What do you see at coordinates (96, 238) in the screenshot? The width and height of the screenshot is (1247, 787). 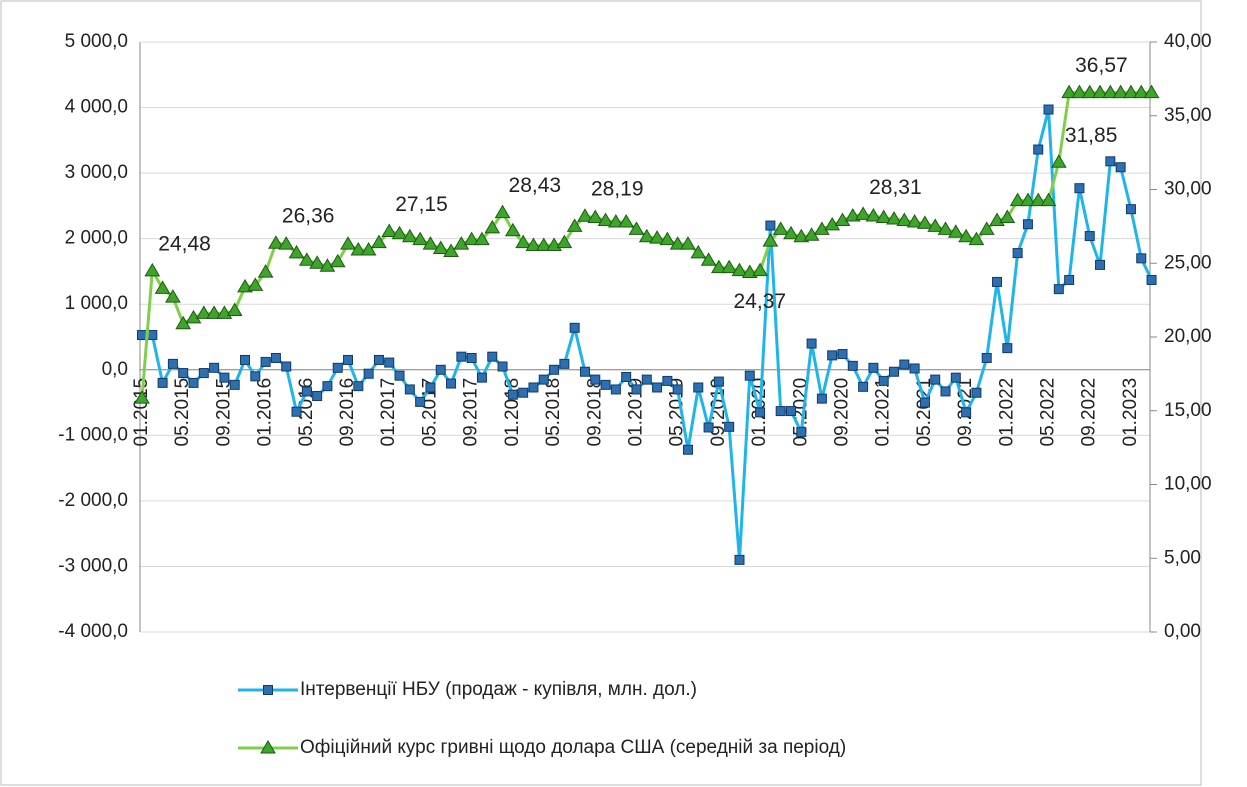 I see `y-tick-label: 2 000,0` at bounding box center [96, 238].